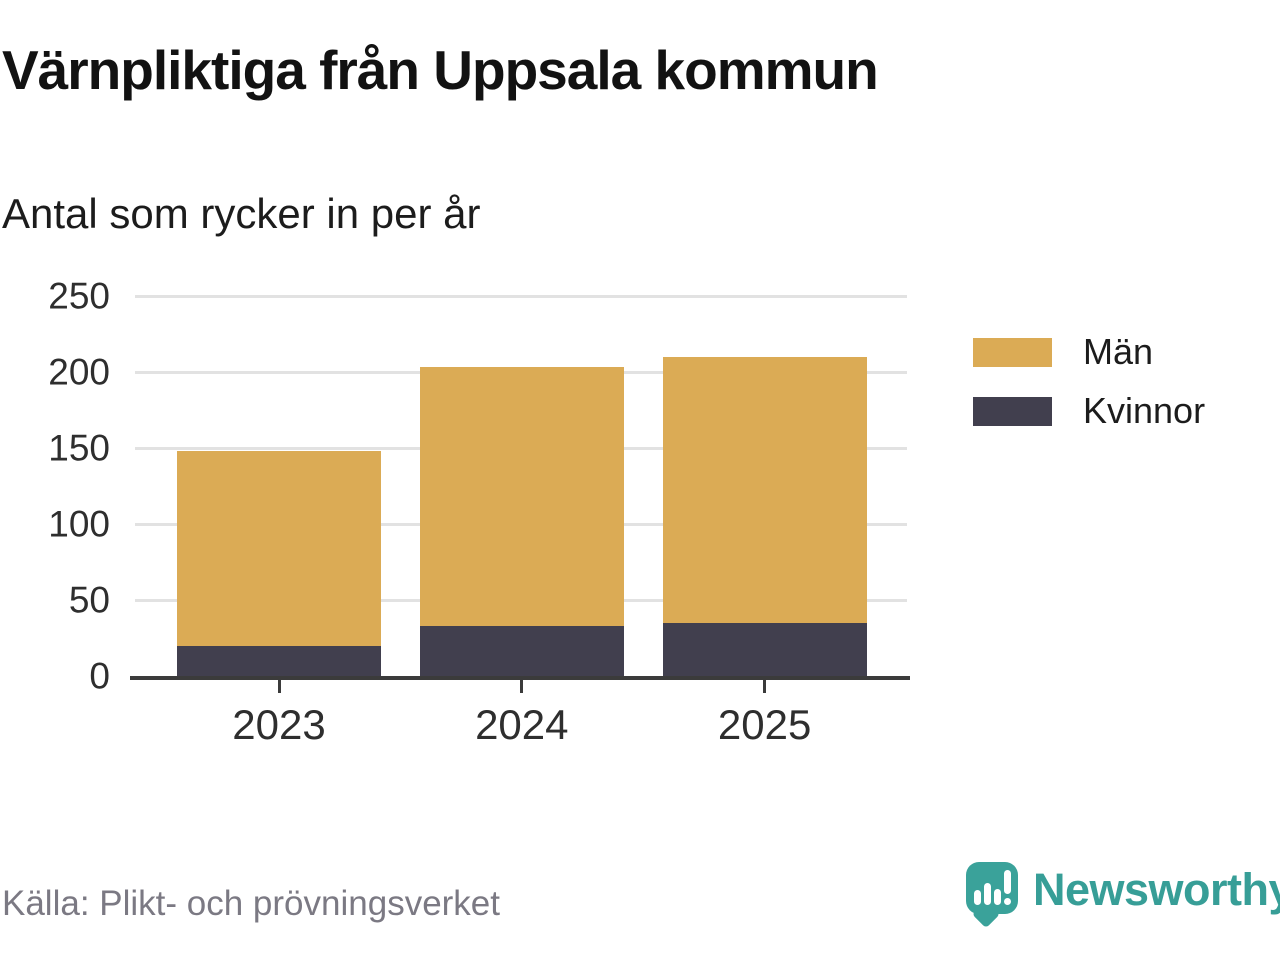 The width and height of the screenshot is (1280, 960). What do you see at coordinates (764, 724) in the screenshot?
I see `x-tick-label-2025: 2025` at bounding box center [764, 724].